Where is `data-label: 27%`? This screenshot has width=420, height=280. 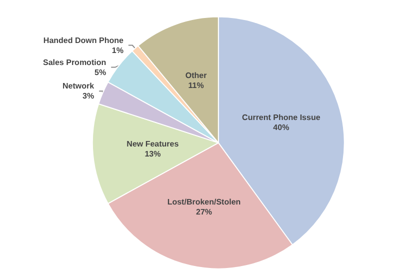 data-label: 27% is located at coordinates (204, 212).